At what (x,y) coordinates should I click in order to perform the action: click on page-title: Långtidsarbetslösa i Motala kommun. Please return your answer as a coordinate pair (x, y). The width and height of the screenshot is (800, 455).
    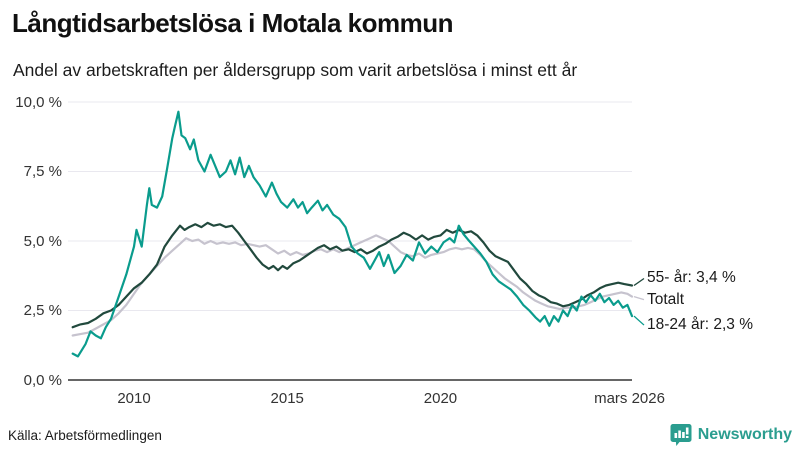
    Looking at the image, I should click on (232, 23).